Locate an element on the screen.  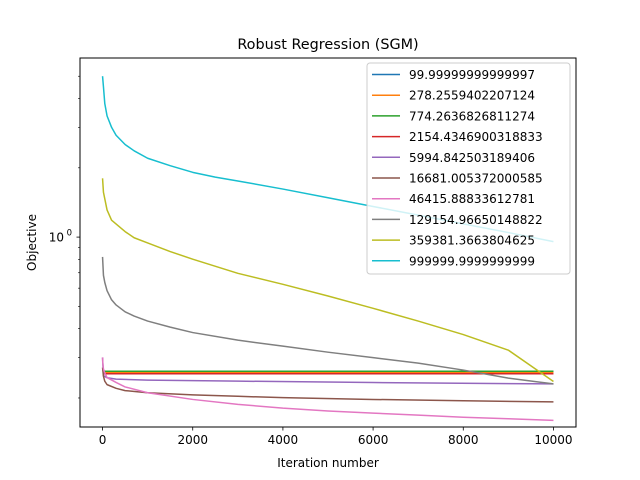
legend-label: 999999.9999999999 is located at coordinates (472, 261).